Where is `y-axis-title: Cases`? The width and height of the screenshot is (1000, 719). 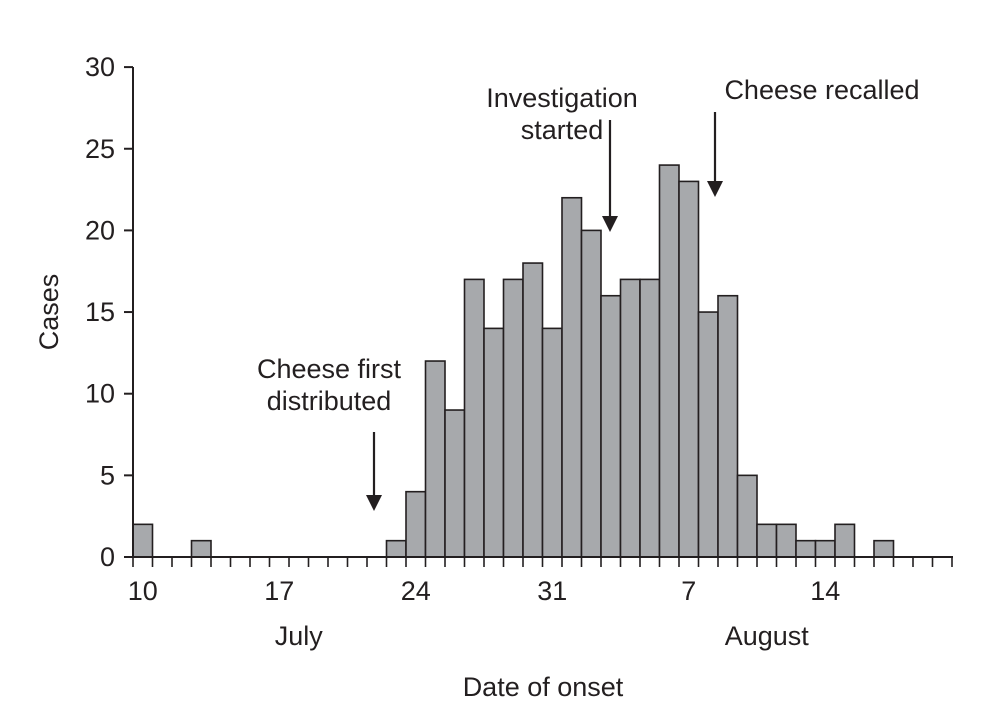
y-axis-title: Cases is located at coordinates (49, 312).